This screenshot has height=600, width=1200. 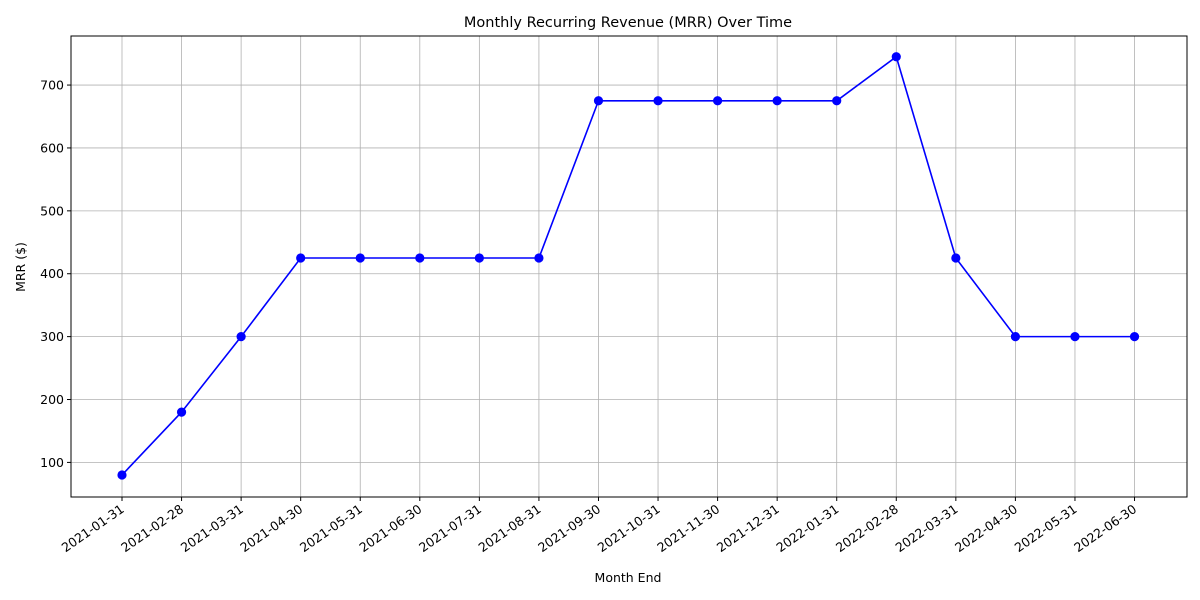 What do you see at coordinates (152, 528) in the screenshot?
I see `x-tick-label: 2021-02-28` at bounding box center [152, 528].